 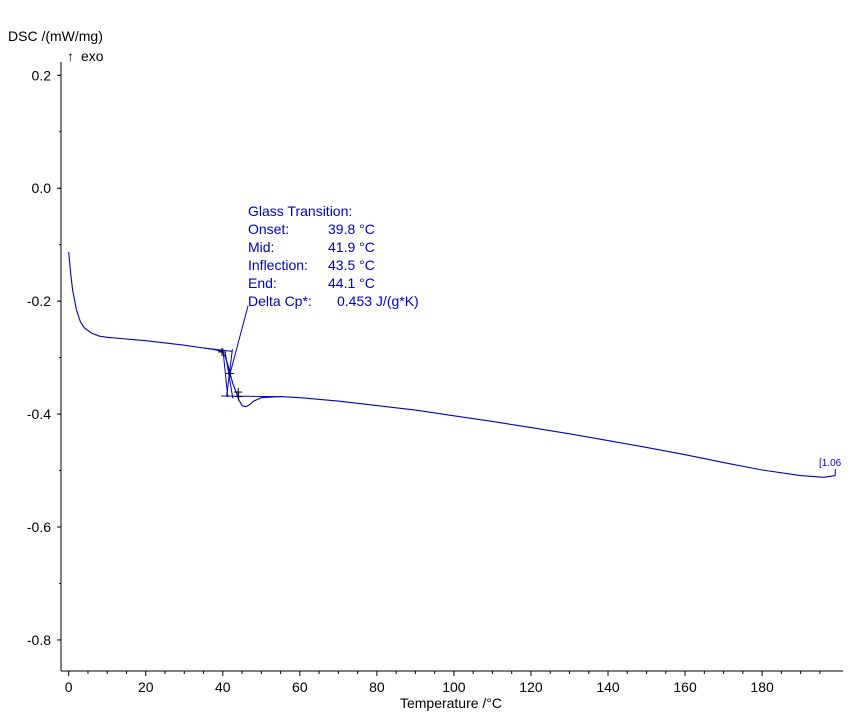 What do you see at coordinates (268, 229) in the screenshot?
I see `annotation-row-label: Onset:` at bounding box center [268, 229].